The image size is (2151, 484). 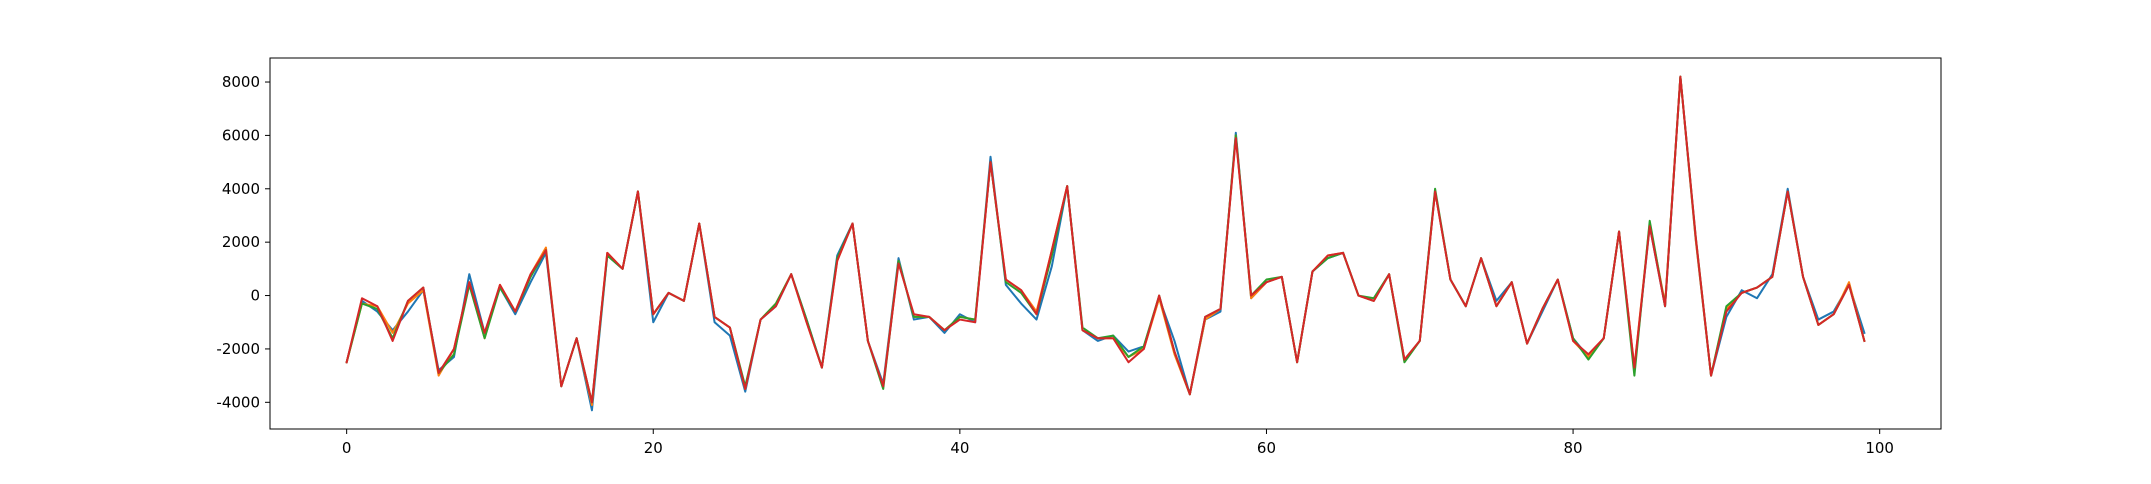 I want to click on x-tick-label: 20, so click(x=653, y=448).